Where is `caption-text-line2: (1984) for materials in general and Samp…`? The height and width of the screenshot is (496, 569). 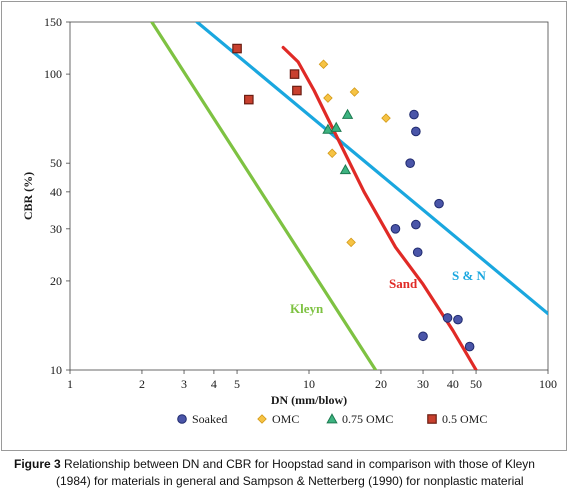 caption-text-line2: (1984) for materials in general and Samp… is located at coordinates (290, 481).